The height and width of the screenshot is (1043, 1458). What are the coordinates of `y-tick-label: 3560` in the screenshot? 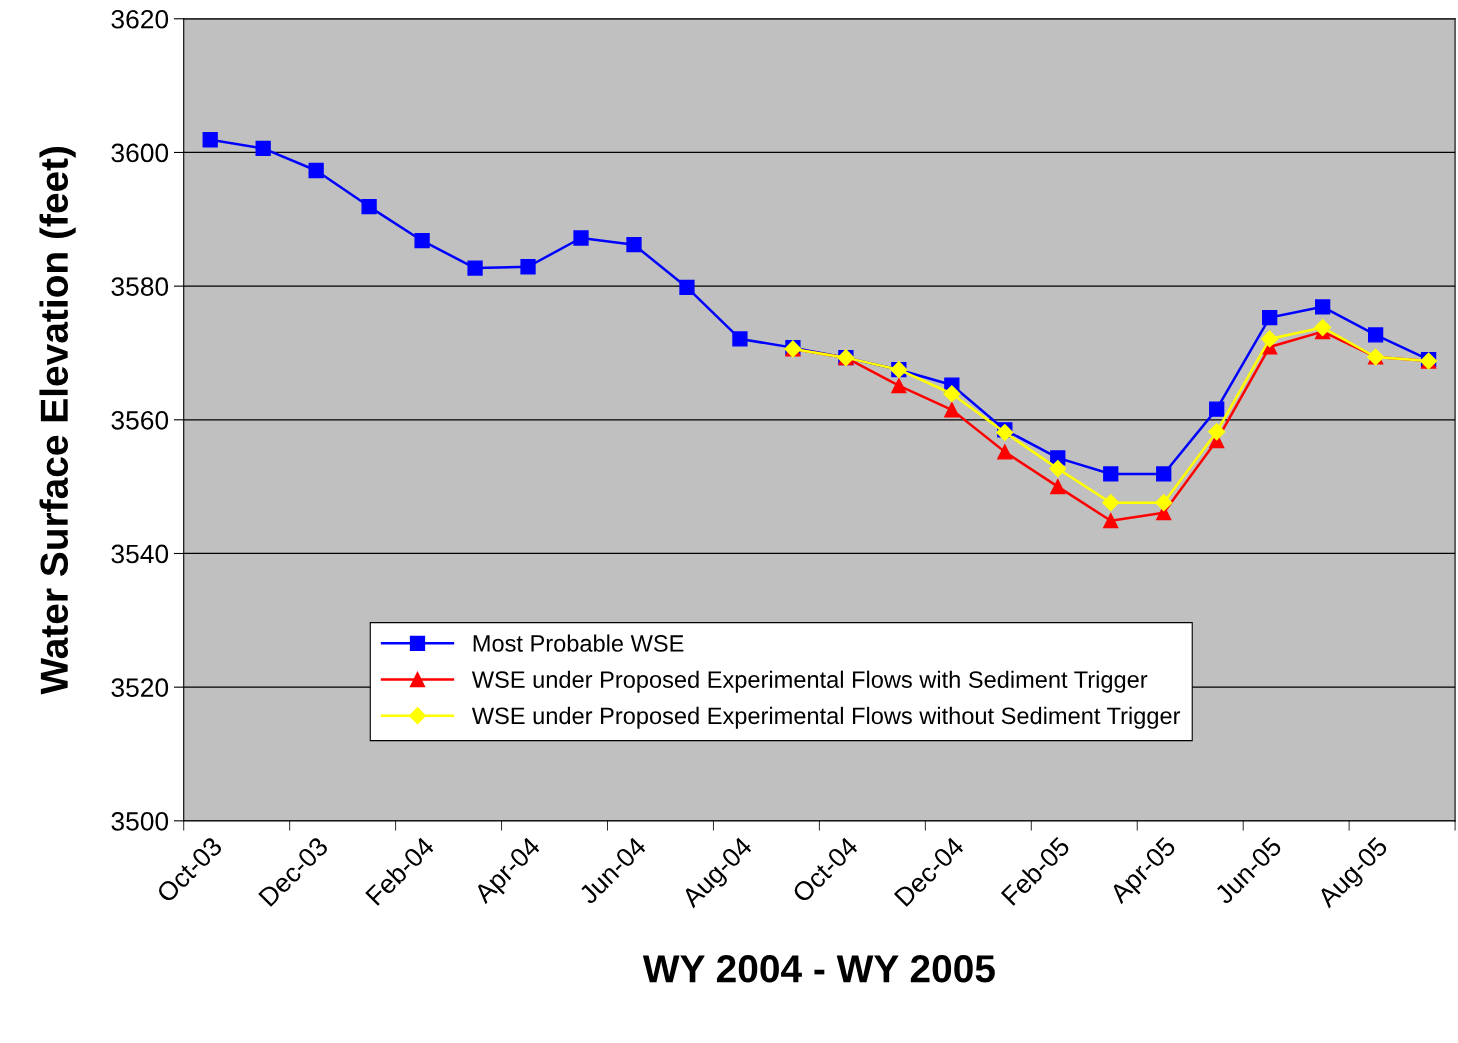 It's located at (140, 420).